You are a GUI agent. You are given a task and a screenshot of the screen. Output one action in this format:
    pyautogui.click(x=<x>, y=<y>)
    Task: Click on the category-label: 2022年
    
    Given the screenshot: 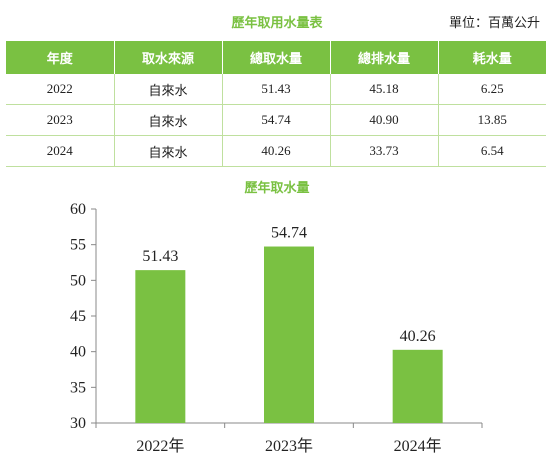 What is the action you would take?
    pyautogui.click(x=160, y=446)
    